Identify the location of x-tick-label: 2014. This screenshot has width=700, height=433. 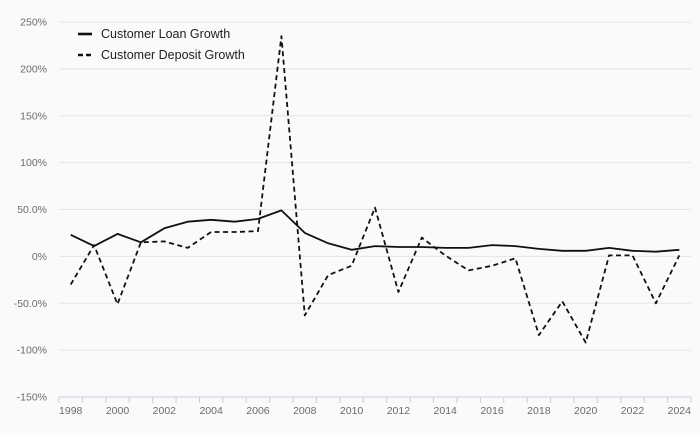
(446, 411).